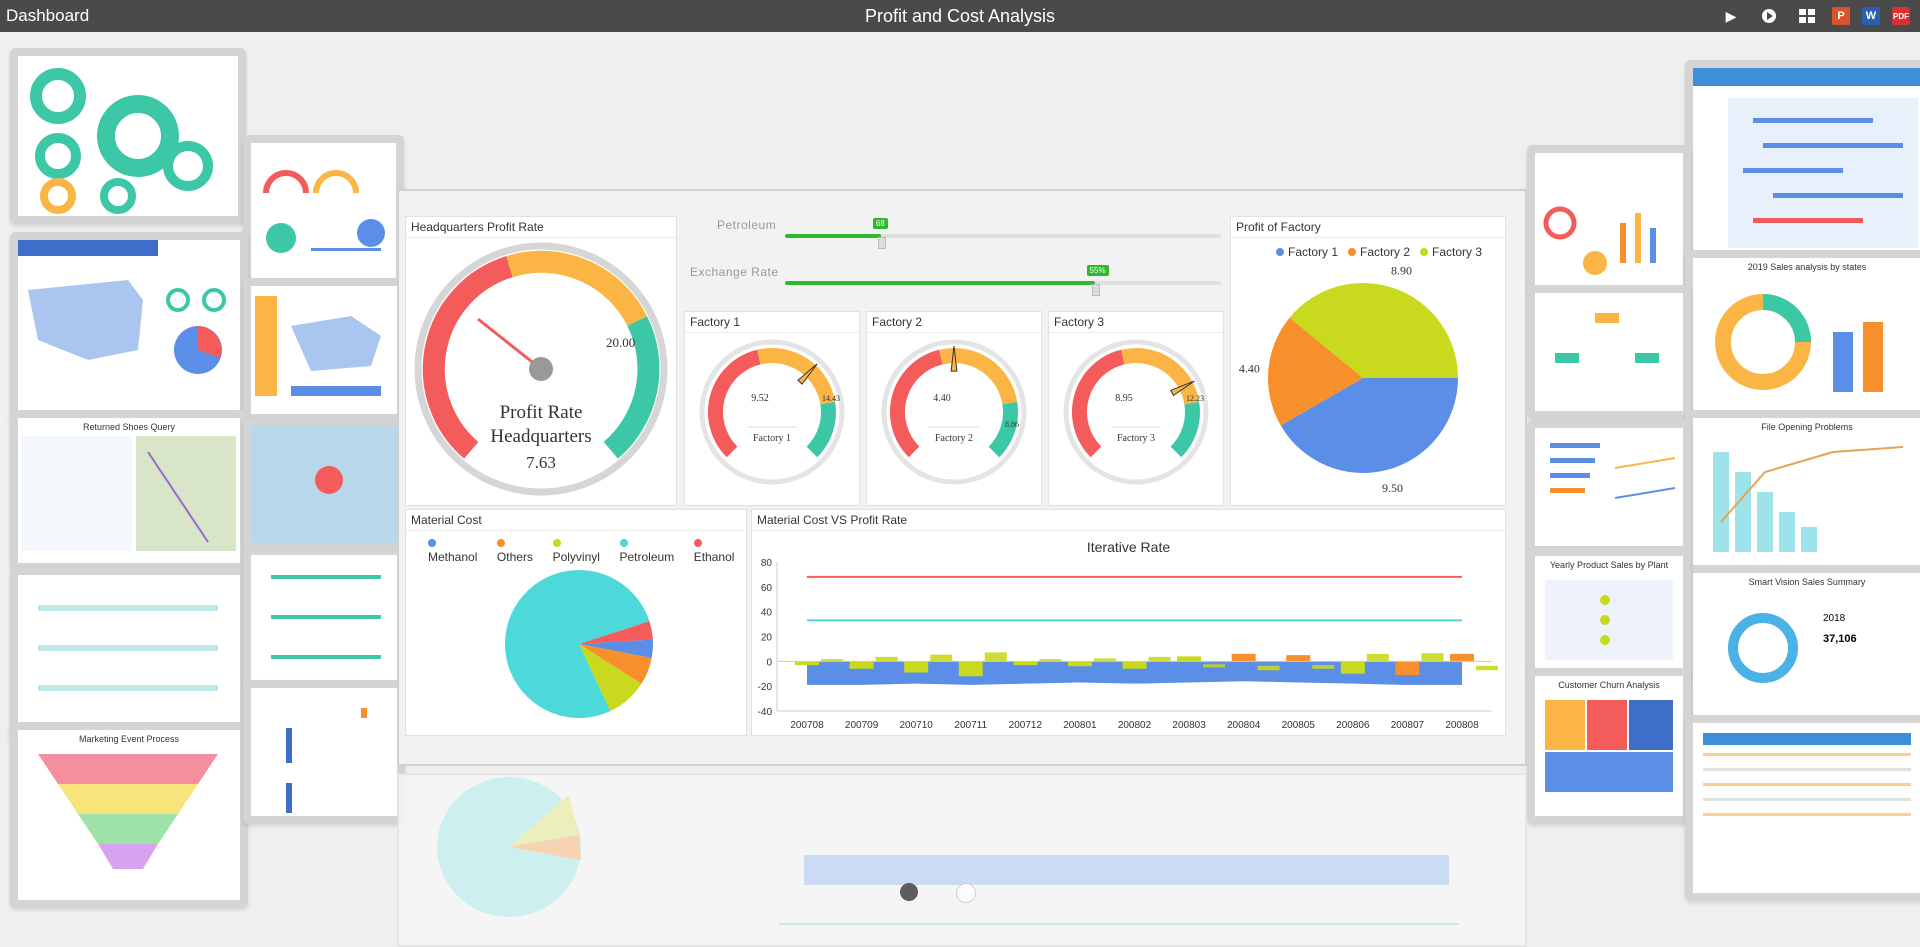 Image resolution: width=1920 pixels, height=947 pixels. What do you see at coordinates (862, 725) in the screenshot?
I see `x-tick-label: 200709` at bounding box center [862, 725].